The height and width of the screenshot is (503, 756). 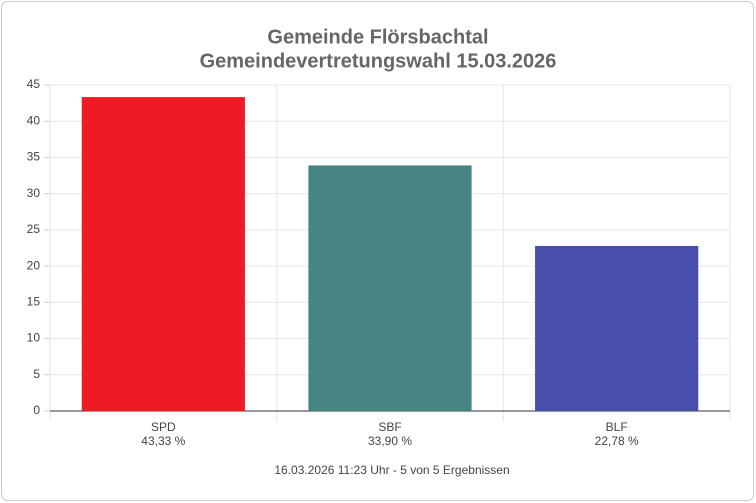 I want to click on x-tick-label: SPD, so click(x=163, y=427).